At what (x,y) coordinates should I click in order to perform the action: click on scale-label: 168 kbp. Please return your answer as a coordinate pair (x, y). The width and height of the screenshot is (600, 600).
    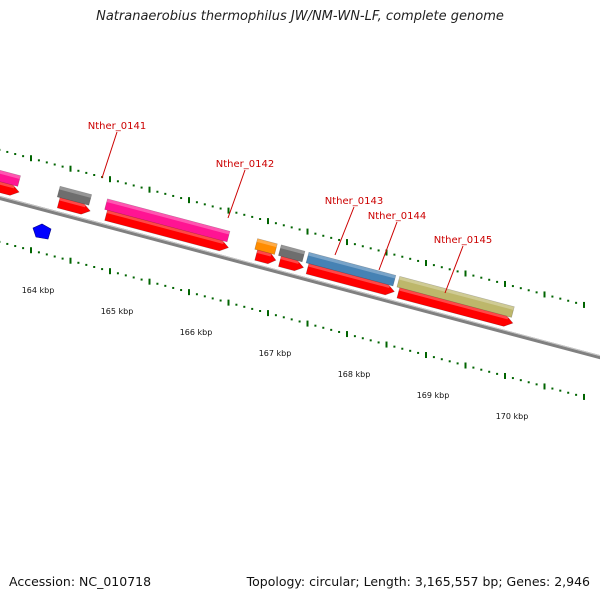
    Looking at the image, I should click on (354, 374).